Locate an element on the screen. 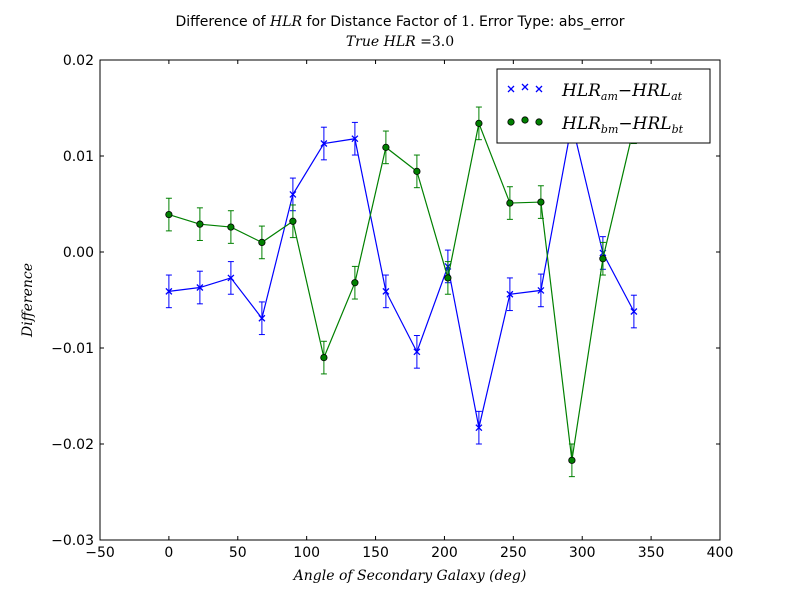  y-tick-label: 0.01 is located at coordinates (78, 157).